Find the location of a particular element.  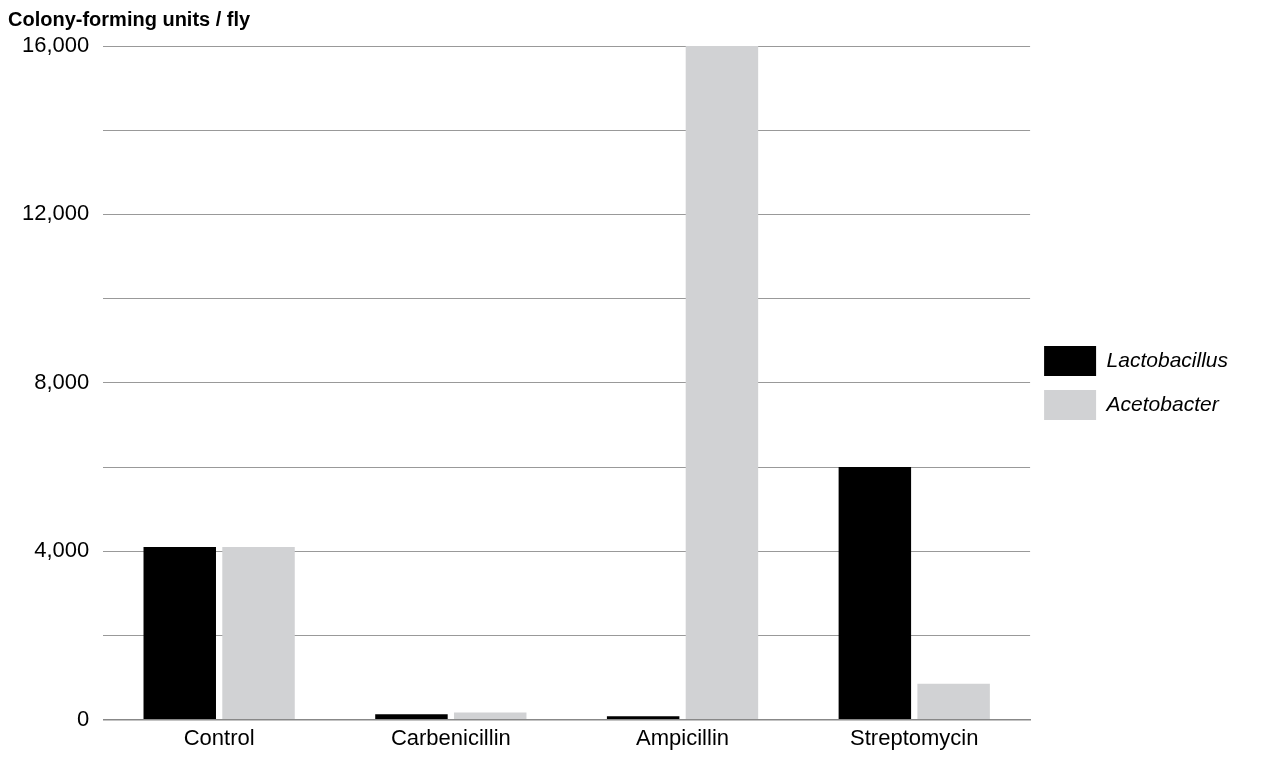

y-tick-label: 16,000 is located at coordinates (55, 45).